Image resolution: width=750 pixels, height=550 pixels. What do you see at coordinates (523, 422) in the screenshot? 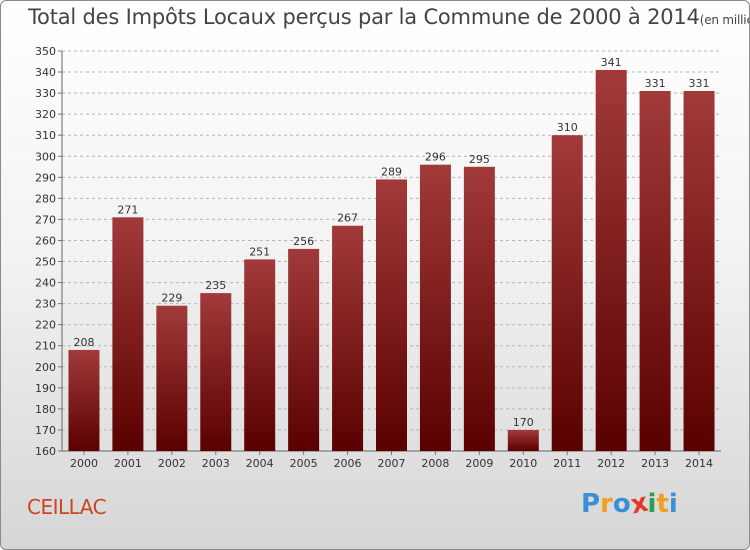
I see `bar-value-label: 170` at bounding box center [523, 422].